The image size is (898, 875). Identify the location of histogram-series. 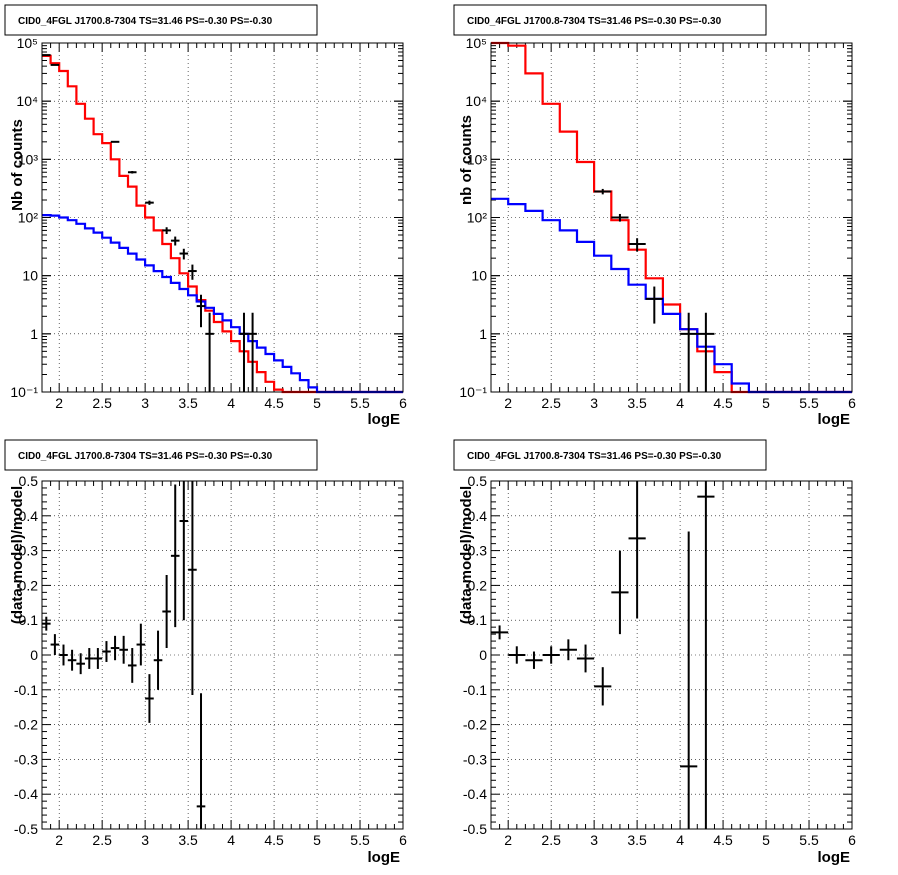
(222, 304).